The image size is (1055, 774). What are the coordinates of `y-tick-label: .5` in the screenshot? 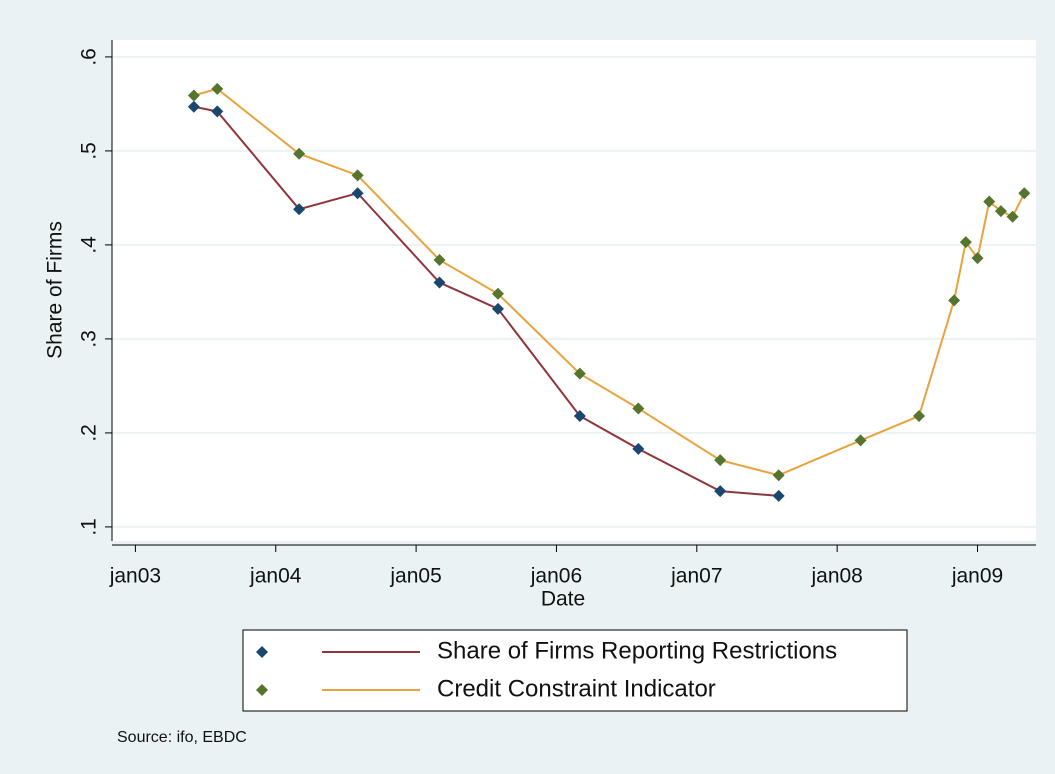 It's located at (89, 151).